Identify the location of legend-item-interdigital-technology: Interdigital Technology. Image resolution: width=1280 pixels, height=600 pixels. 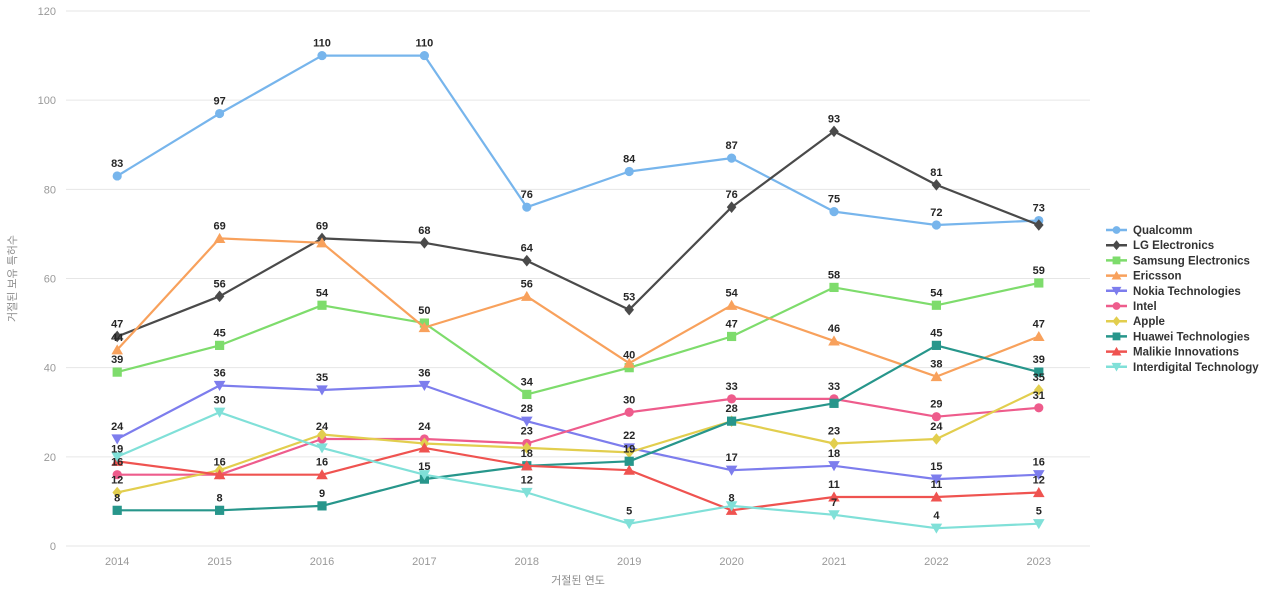
(1182, 368).